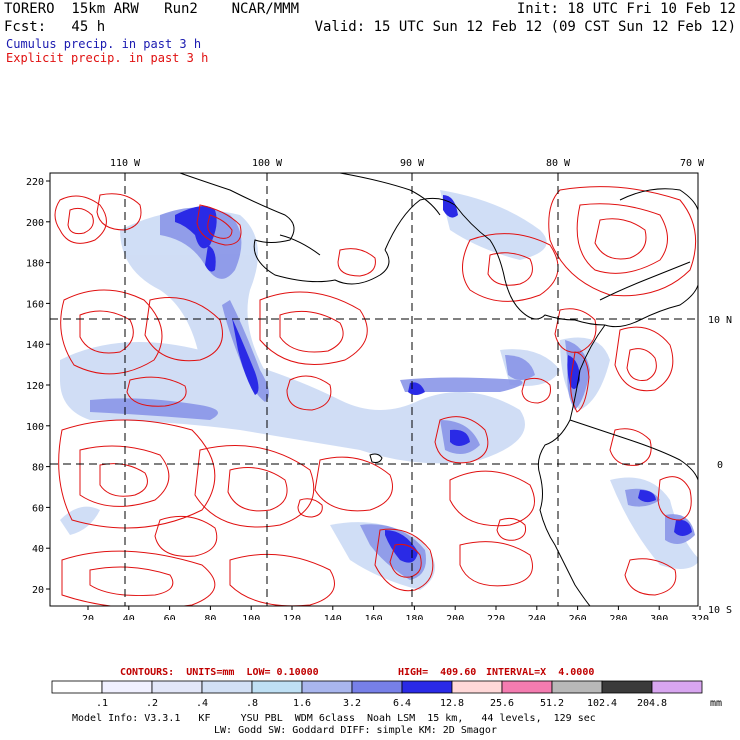 The image size is (740, 740). I want to click on latitude-label: 10 S, so click(720, 610).